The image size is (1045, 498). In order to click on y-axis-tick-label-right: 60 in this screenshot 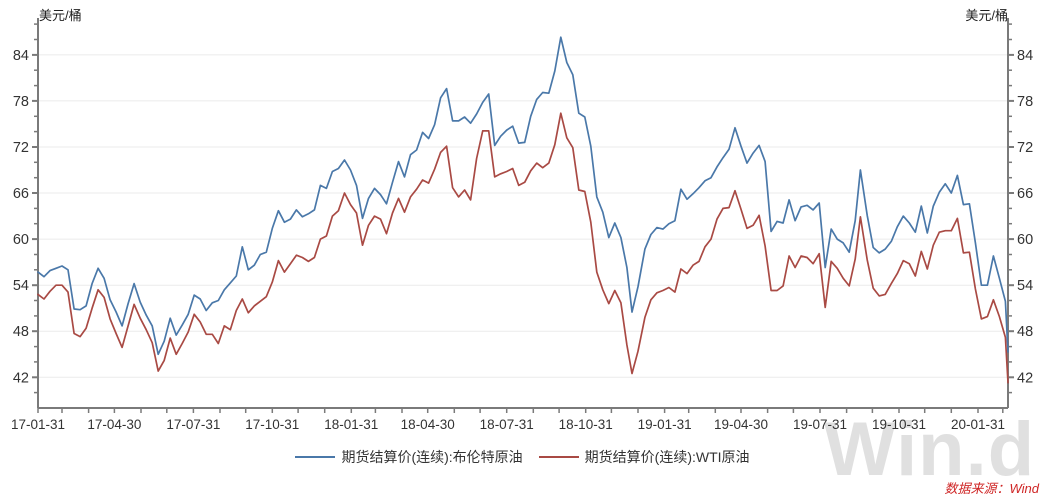, I will do `click(1025, 240)`.